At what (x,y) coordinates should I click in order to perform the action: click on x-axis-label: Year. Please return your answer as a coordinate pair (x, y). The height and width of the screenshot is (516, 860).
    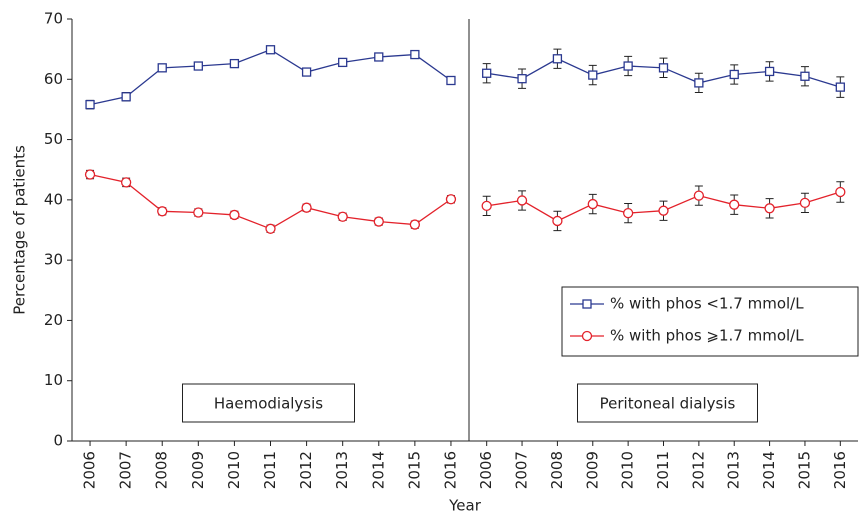
    Looking at the image, I should click on (465, 506).